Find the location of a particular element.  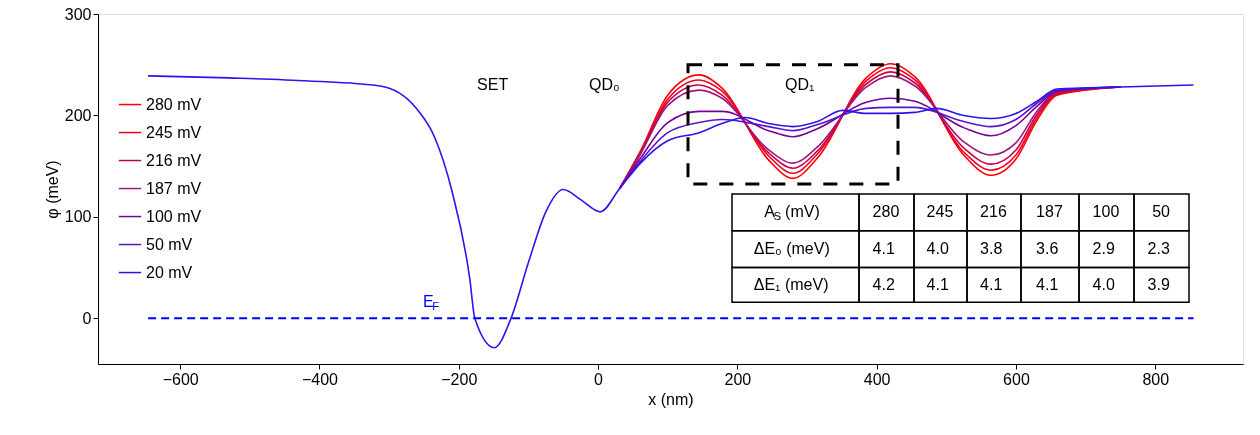

annotation: 4.2 is located at coordinates (883, 284).